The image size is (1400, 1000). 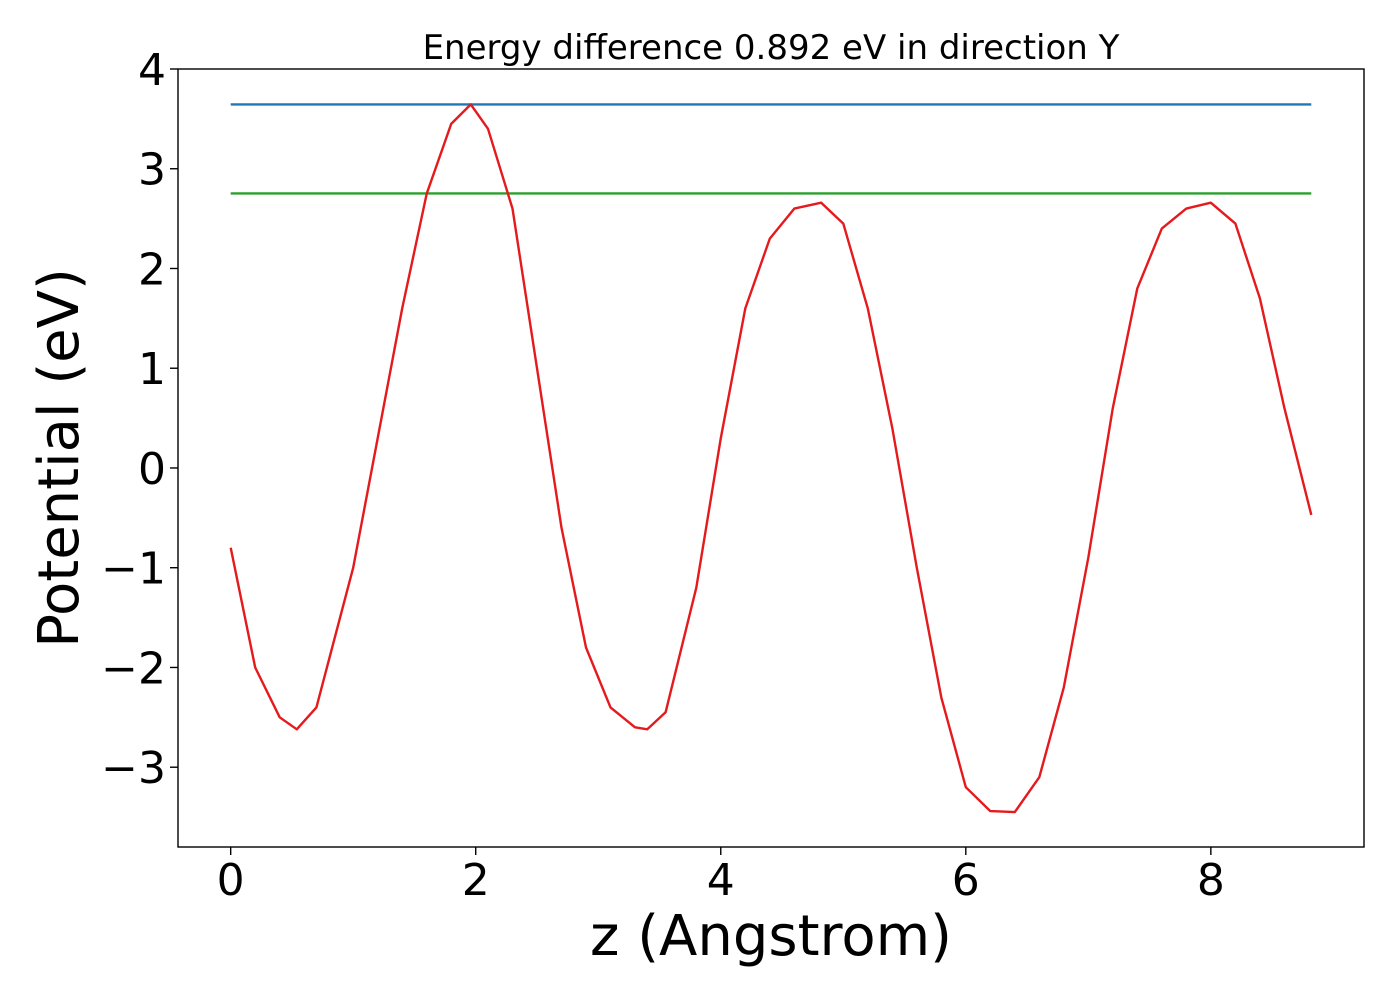 What do you see at coordinates (133, 569) in the screenshot?
I see `y-tick-label: −1` at bounding box center [133, 569].